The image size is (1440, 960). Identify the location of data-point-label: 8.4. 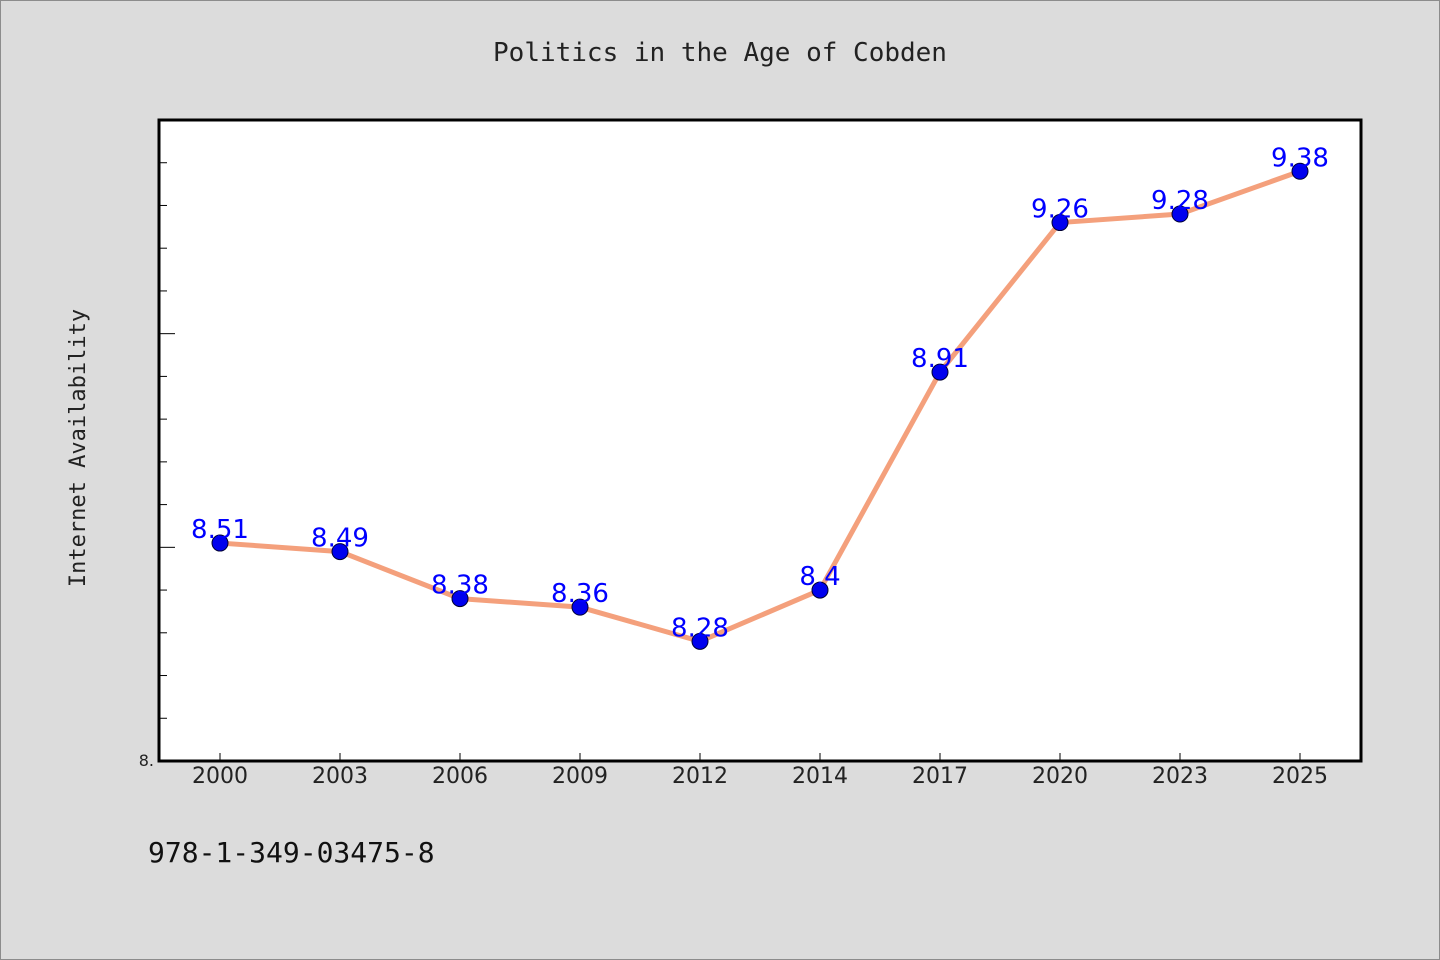
(819, 577).